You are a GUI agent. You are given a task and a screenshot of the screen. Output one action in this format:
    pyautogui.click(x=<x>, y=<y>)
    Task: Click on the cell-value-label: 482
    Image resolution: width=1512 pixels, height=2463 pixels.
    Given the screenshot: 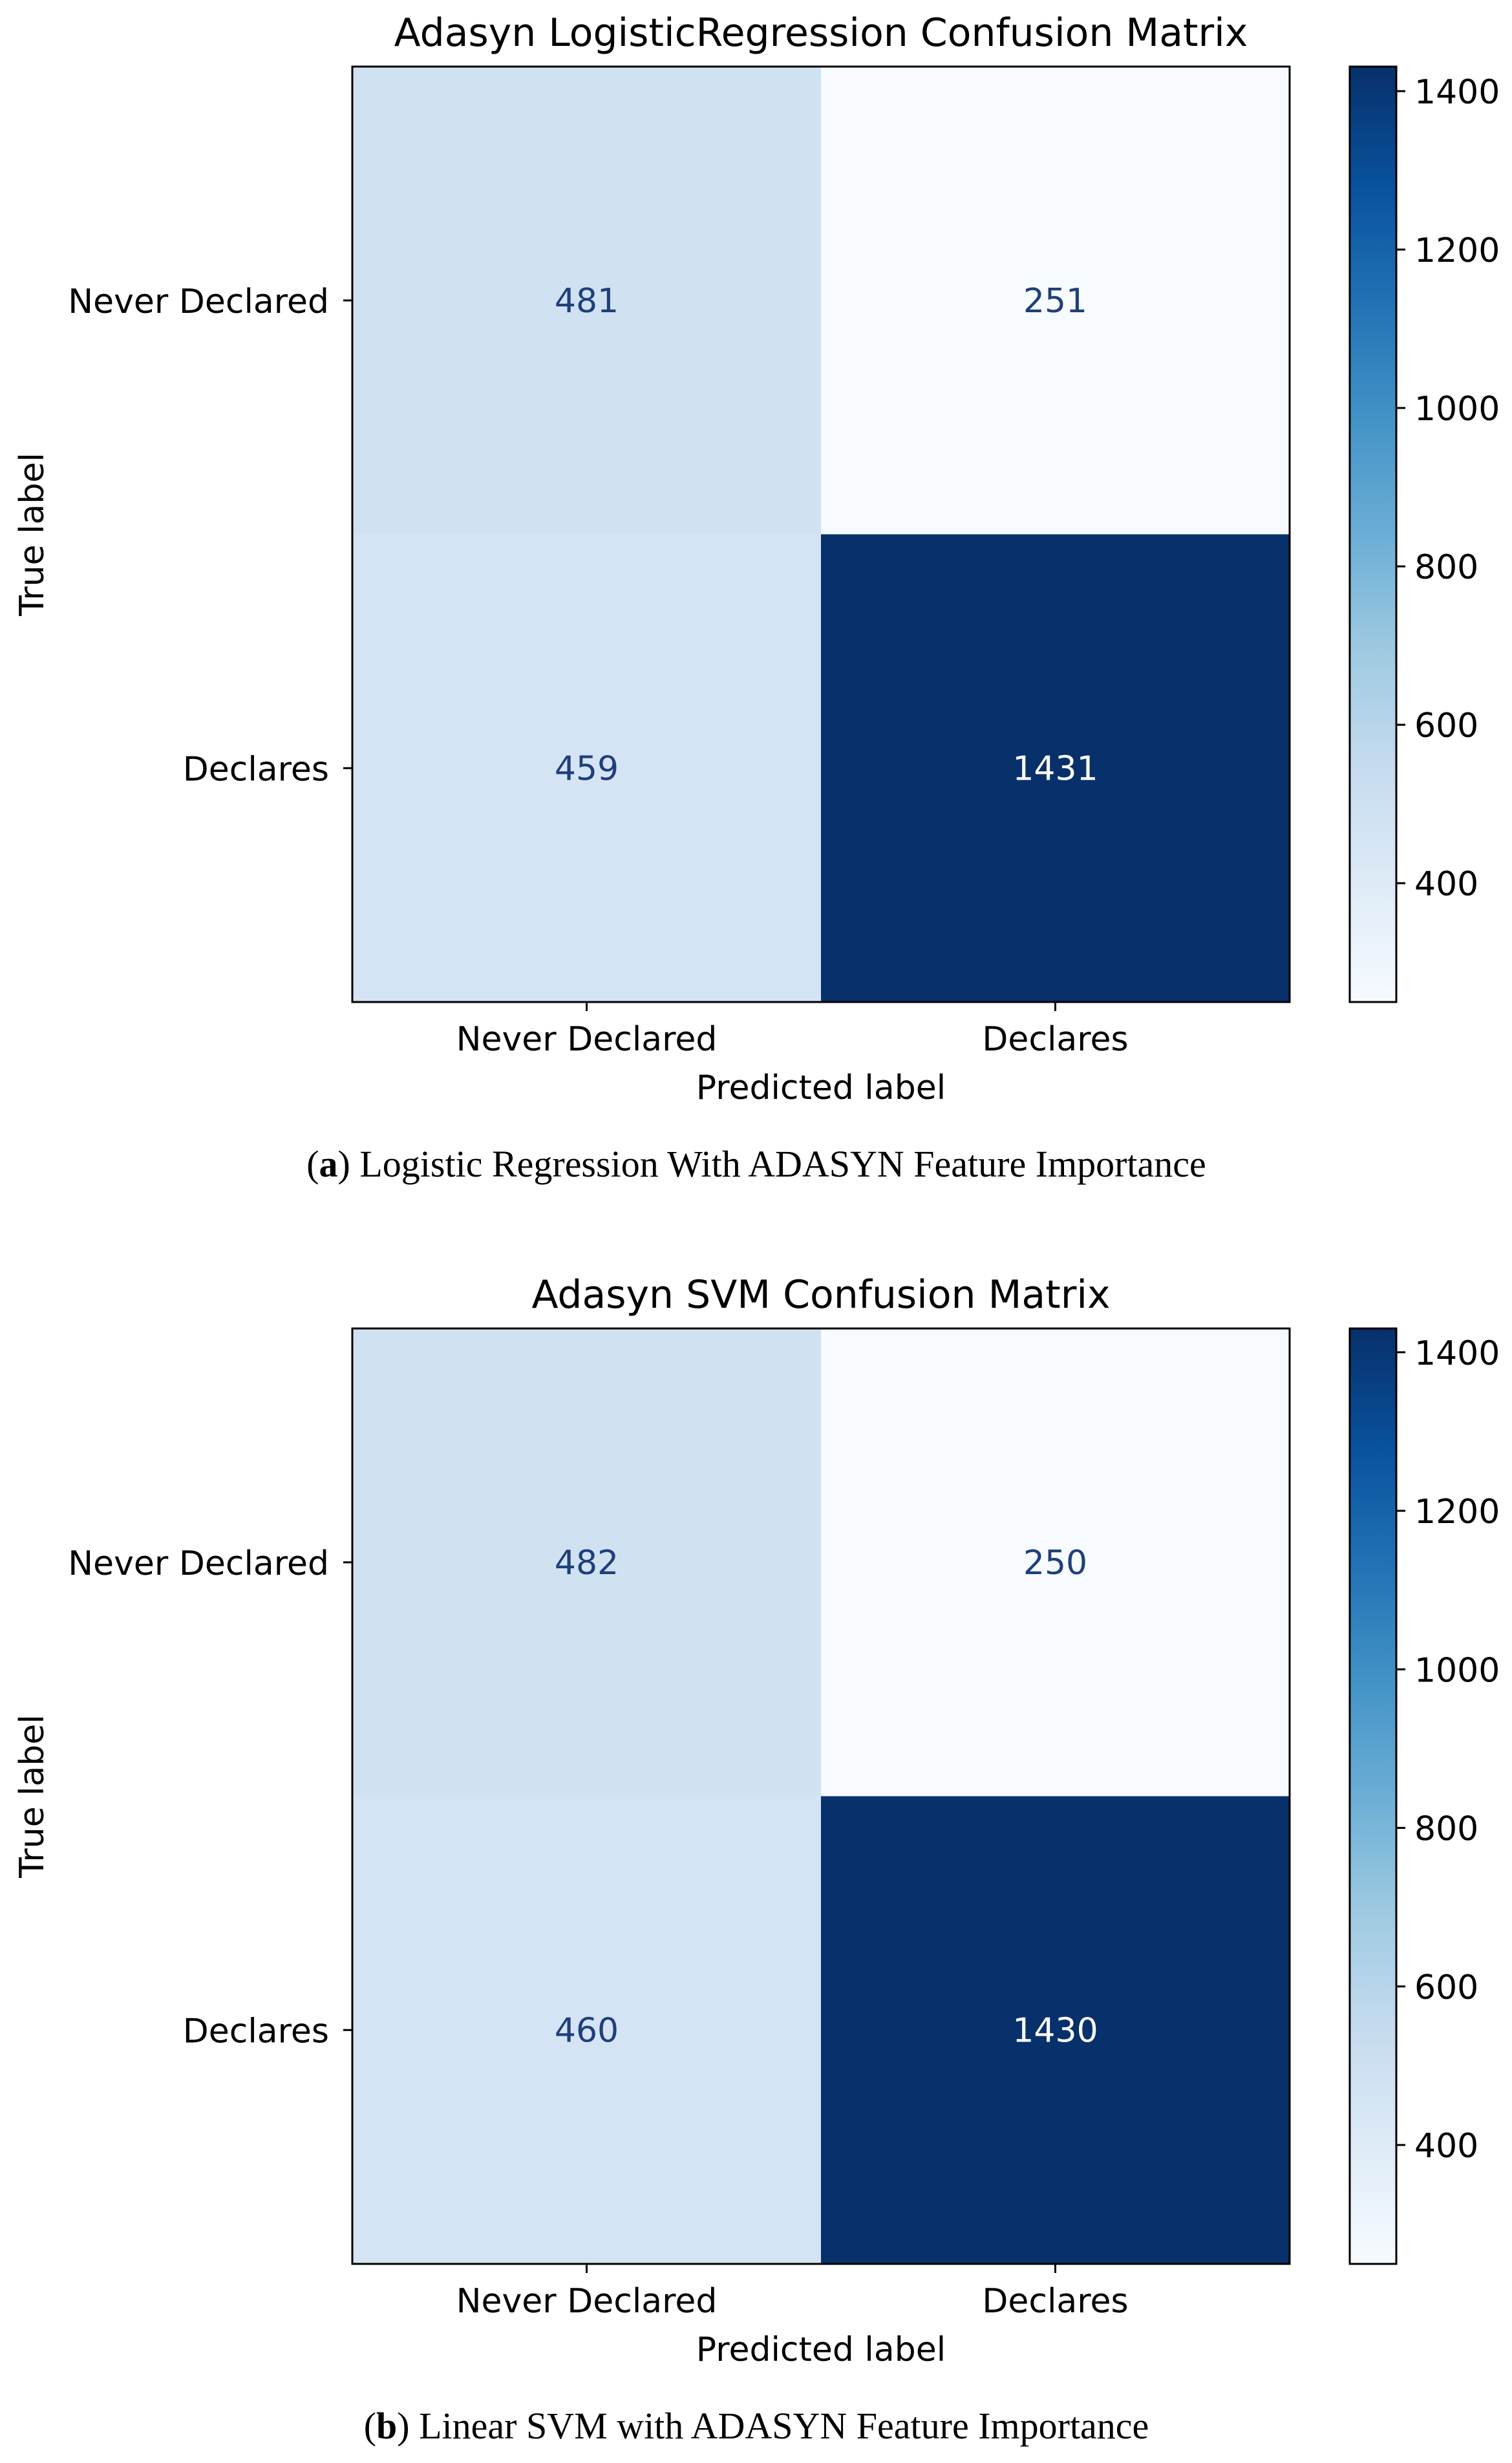 What is the action you would take?
    pyautogui.click(x=587, y=1563)
    